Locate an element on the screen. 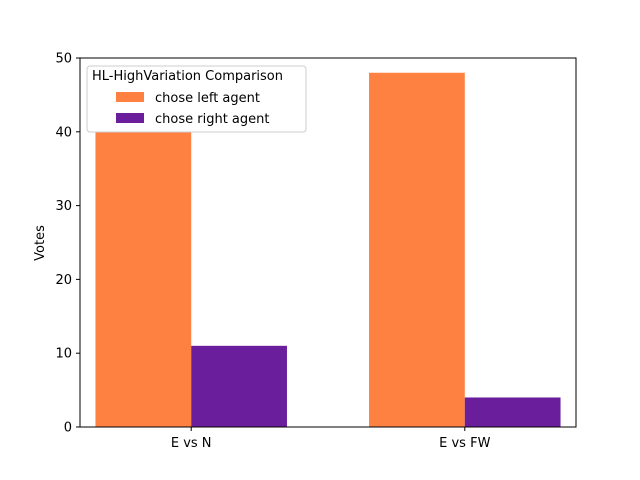 The width and height of the screenshot is (640, 480). y-axis-label: Votes is located at coordinates (40, 243).